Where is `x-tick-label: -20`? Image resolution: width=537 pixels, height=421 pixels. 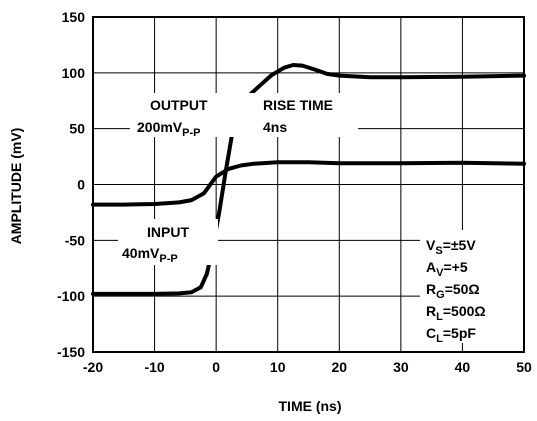 x-tick-label: -20 is located at coordinates (93, 367).